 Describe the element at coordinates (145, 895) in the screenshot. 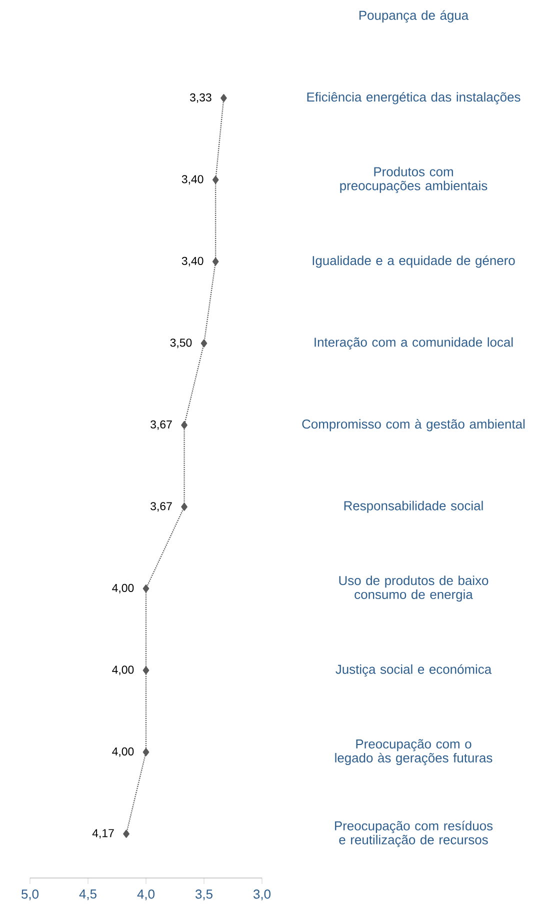

I see `x-tick-label: 4,0` at that location.